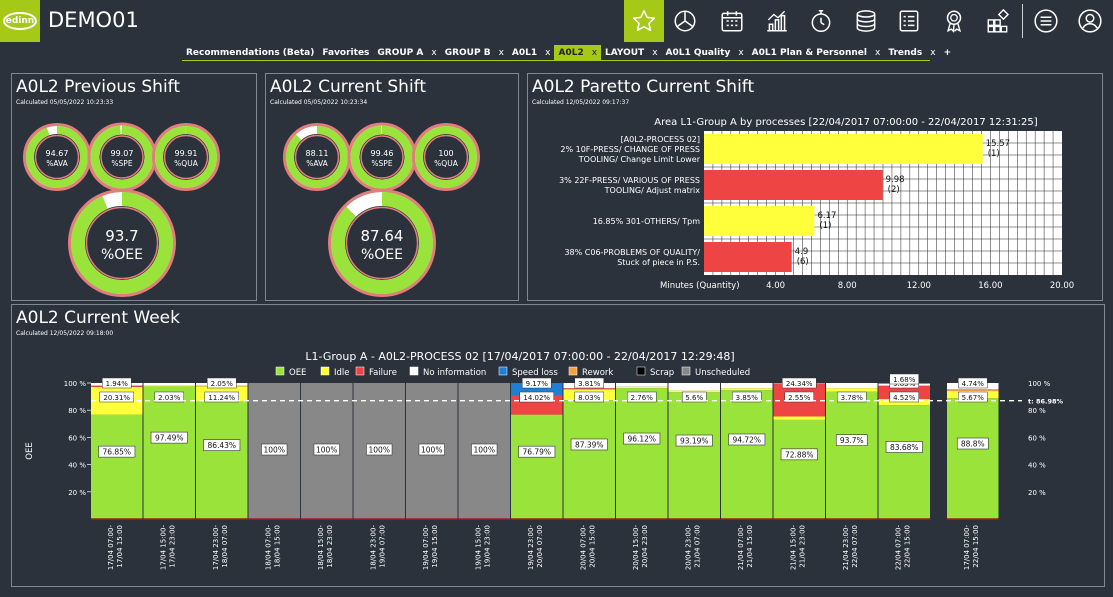 The width and height of the screenshot is (1113, 597). What do you see at coordinates (909, 21) in the screenshot?
I see `checklist-icon` at bounding box center [909, 21].